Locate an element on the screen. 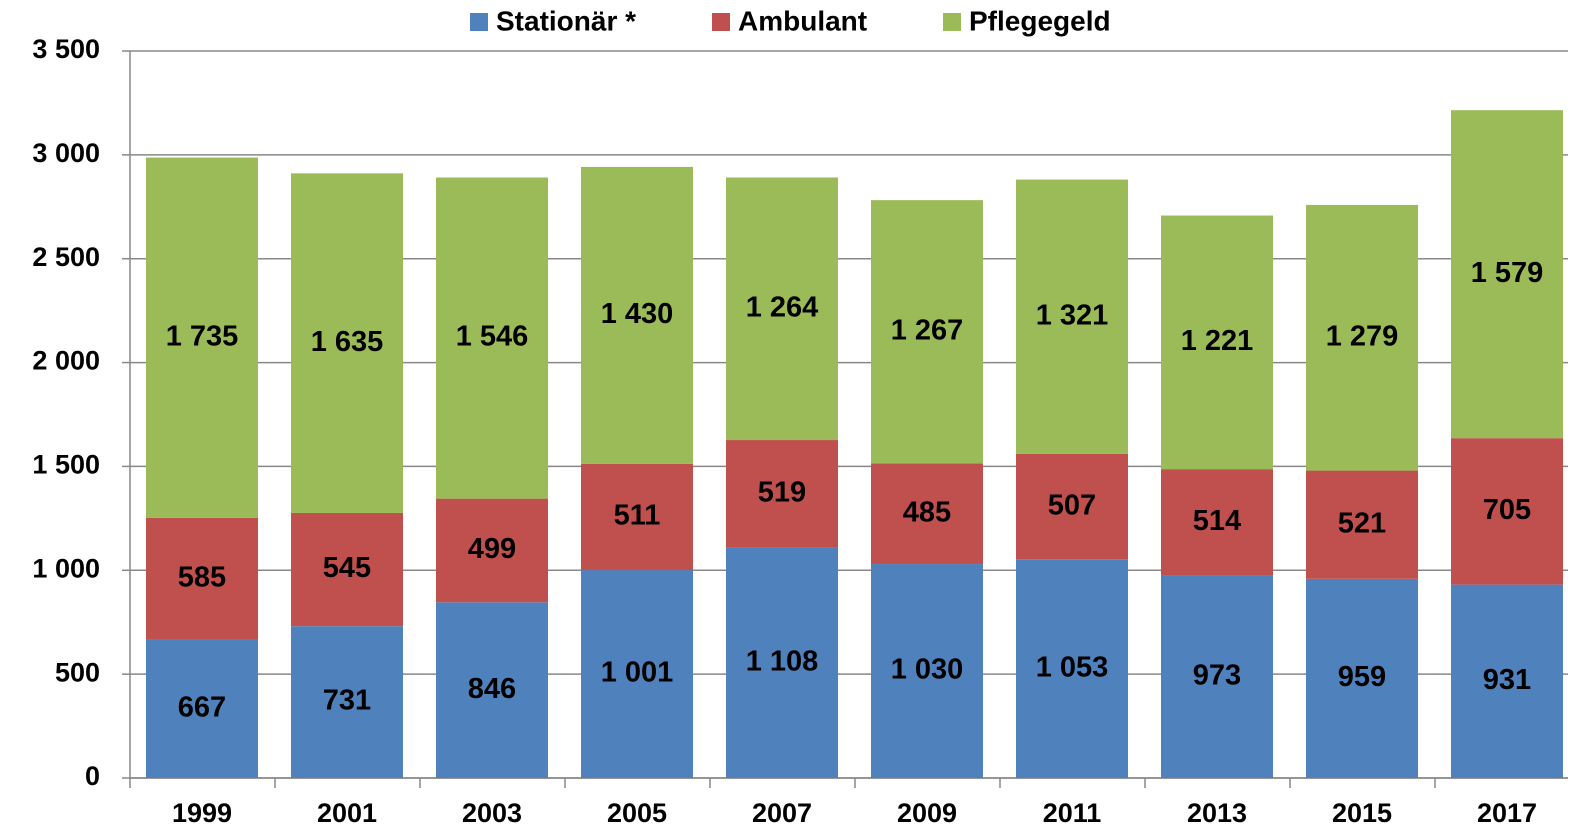 The width and height of the screenshot is (1579, 840). x-tick-label: 2003 is located at coordinates (492, 813).